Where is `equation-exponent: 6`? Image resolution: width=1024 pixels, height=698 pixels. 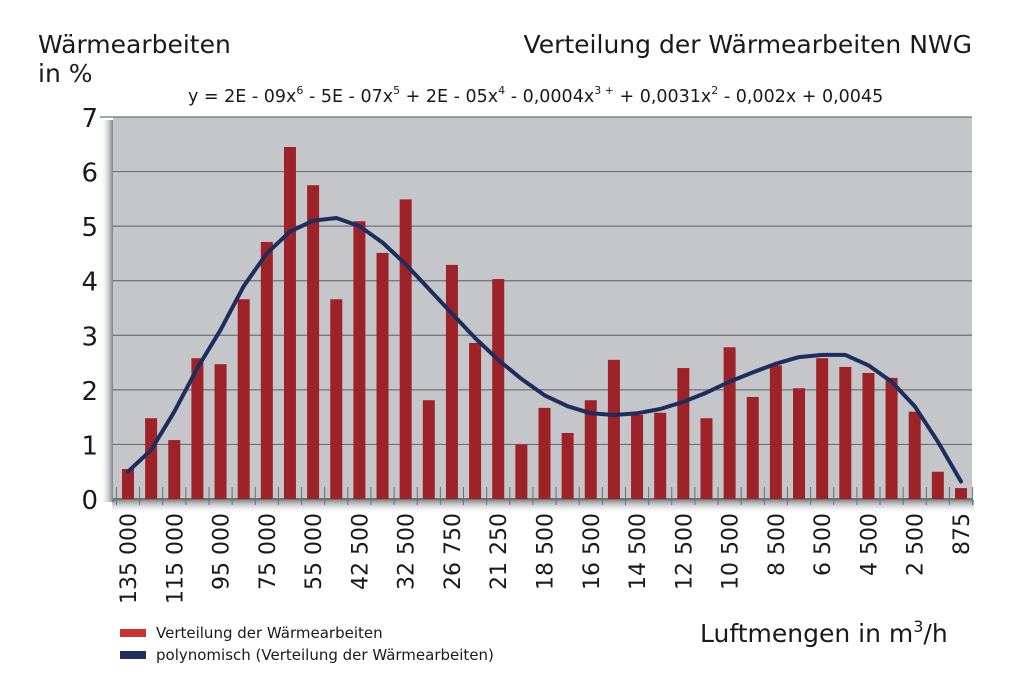
equation-exponent: 6 is located at coordinates (300, 90).